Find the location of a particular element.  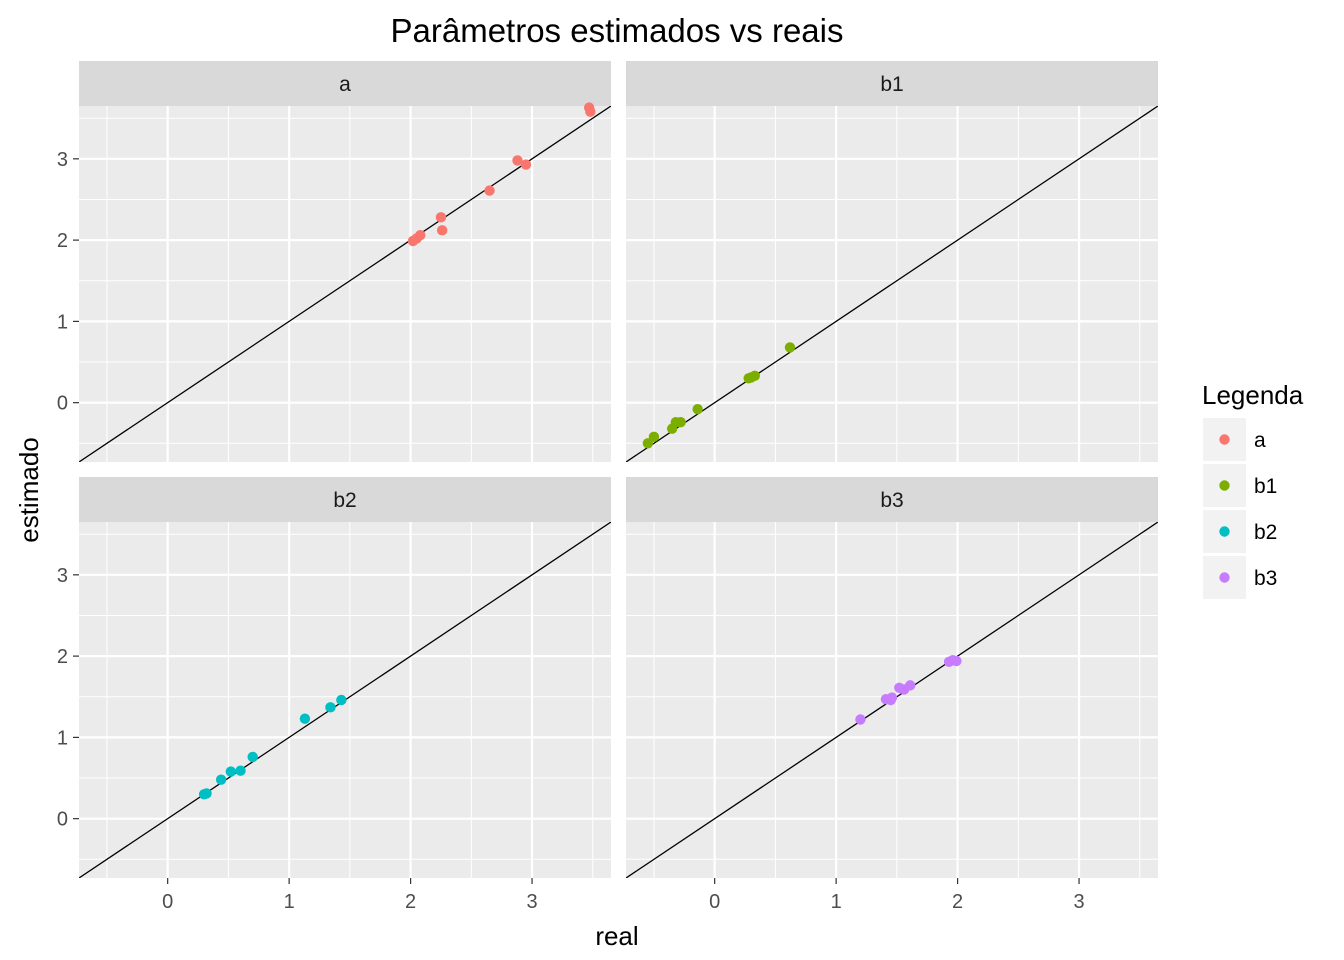

legend-label: b1 is located at coordinates (1265, 486).